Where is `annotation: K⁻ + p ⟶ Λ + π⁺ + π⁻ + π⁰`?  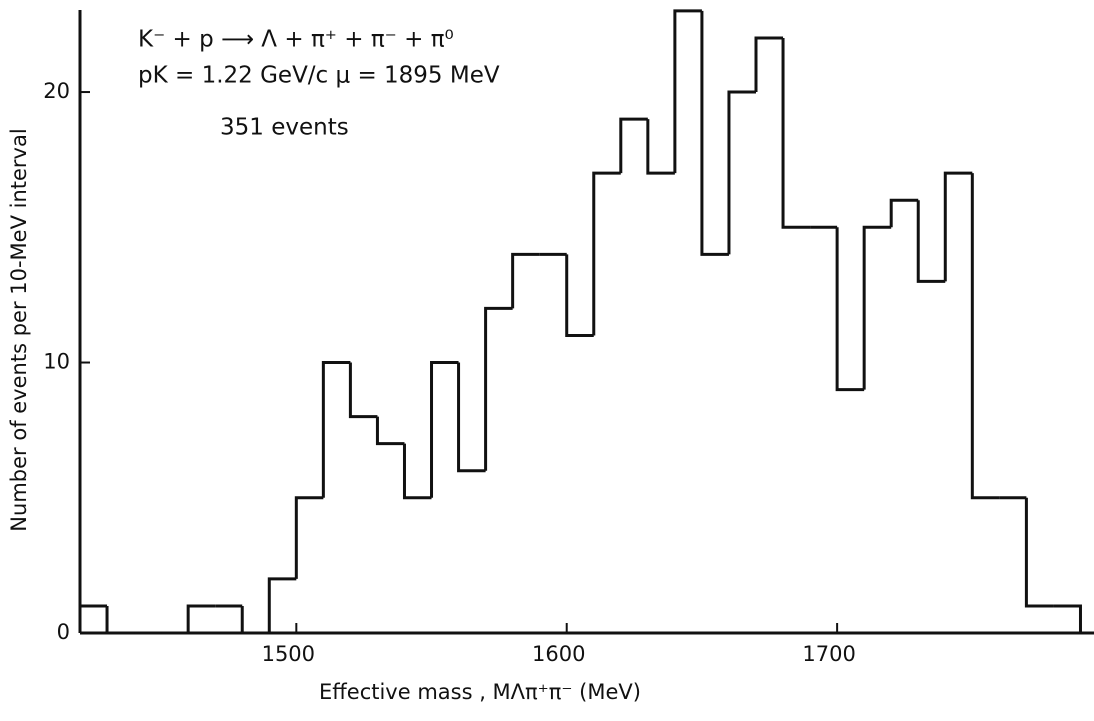
annotation: K⁻ + p ⟶ Λ + π⁺ + π⁻ + π⁰ is located at coordinates (296, 40).